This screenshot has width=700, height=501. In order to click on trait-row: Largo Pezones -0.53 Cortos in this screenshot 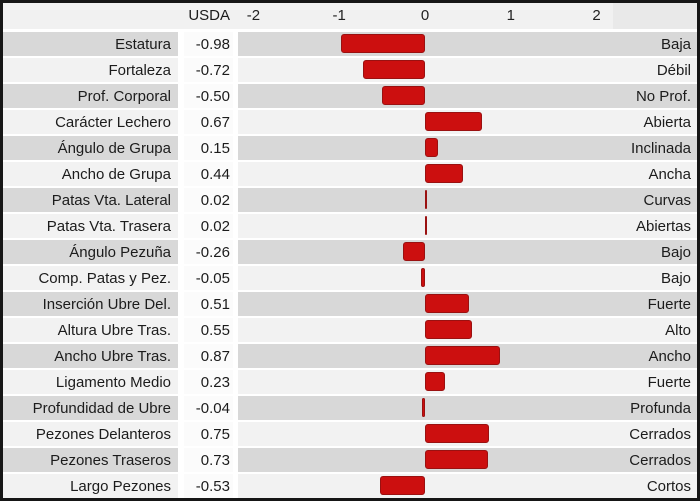, I will do `click(350, 486)`.